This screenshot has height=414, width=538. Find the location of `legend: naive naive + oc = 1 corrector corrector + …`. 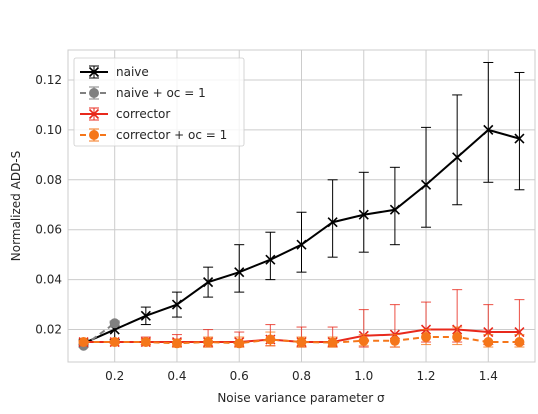

legend: naive naive + oc = 1 corrector corrector + … is located at coordinates (159, 102).